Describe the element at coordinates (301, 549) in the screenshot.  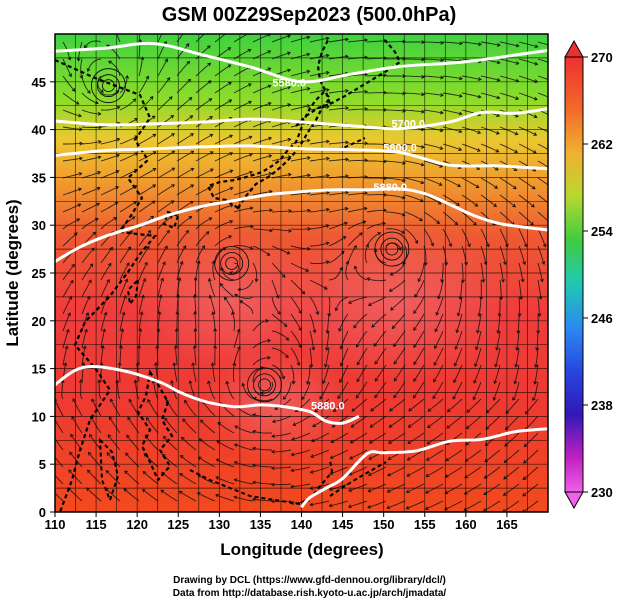
I see `x-axis-label: Longitude (degrees)` at that location.